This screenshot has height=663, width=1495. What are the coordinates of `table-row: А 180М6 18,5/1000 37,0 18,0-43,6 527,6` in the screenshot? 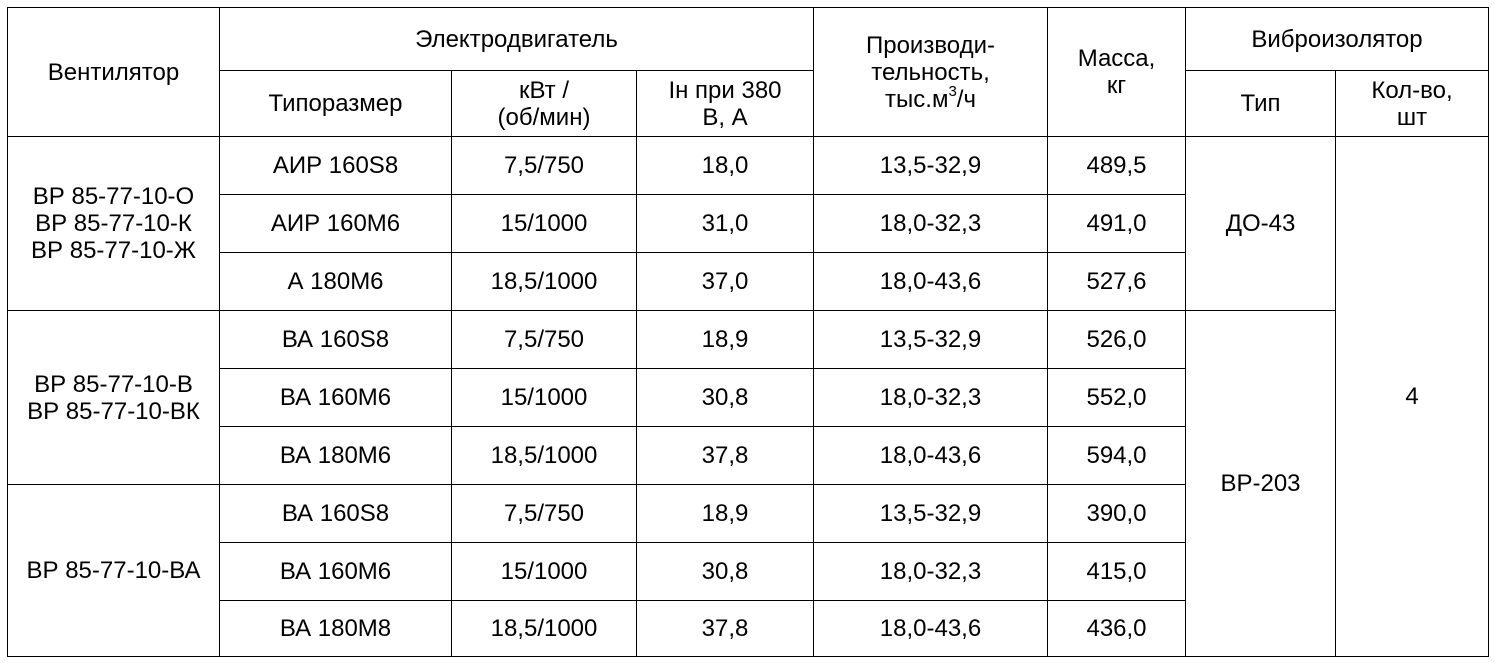 It's located at (748, 281).